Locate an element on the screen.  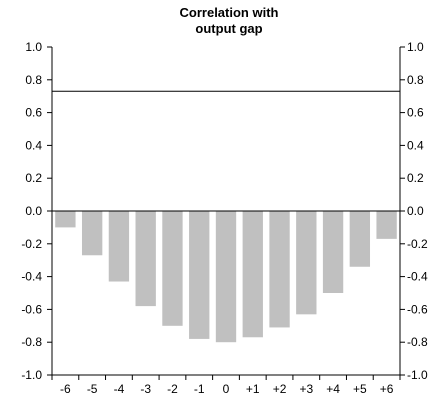
y-tick-label-left: 0.4 is located at coordinates (33, 145).